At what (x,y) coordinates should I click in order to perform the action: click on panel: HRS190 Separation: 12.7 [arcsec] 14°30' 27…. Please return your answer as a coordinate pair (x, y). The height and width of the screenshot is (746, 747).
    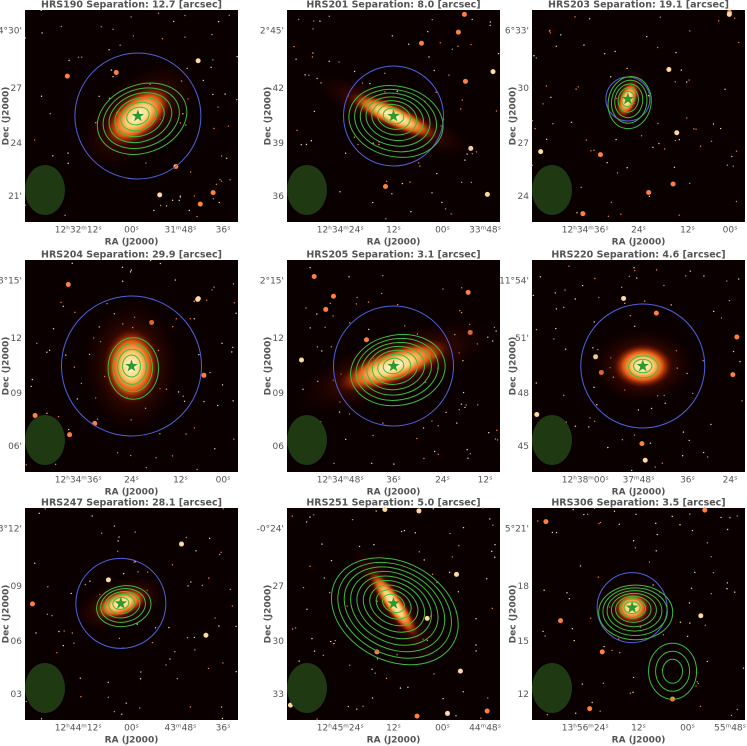
    Looking at the image, I should click on (119, 124).